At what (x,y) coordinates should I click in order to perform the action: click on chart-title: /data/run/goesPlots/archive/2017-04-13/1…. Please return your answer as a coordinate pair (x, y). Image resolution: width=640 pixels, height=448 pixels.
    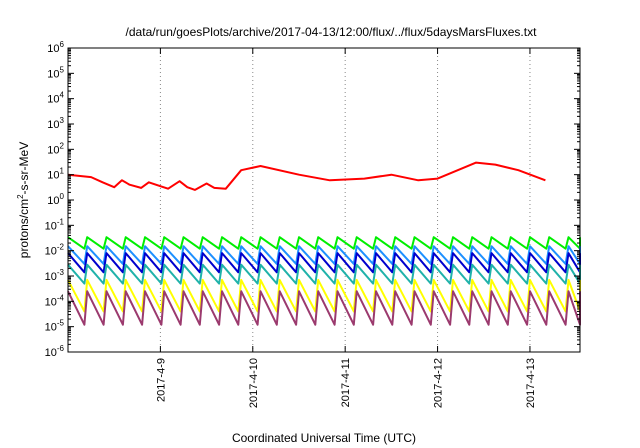
    Looking at the image, I should click on (332, 32).